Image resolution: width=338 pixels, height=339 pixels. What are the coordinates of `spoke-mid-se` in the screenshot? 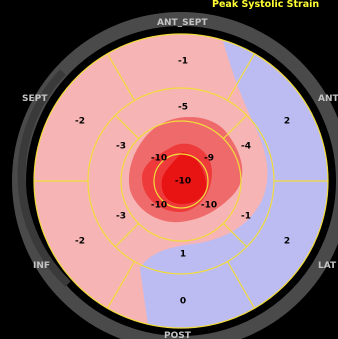 It's located at (235, 235).